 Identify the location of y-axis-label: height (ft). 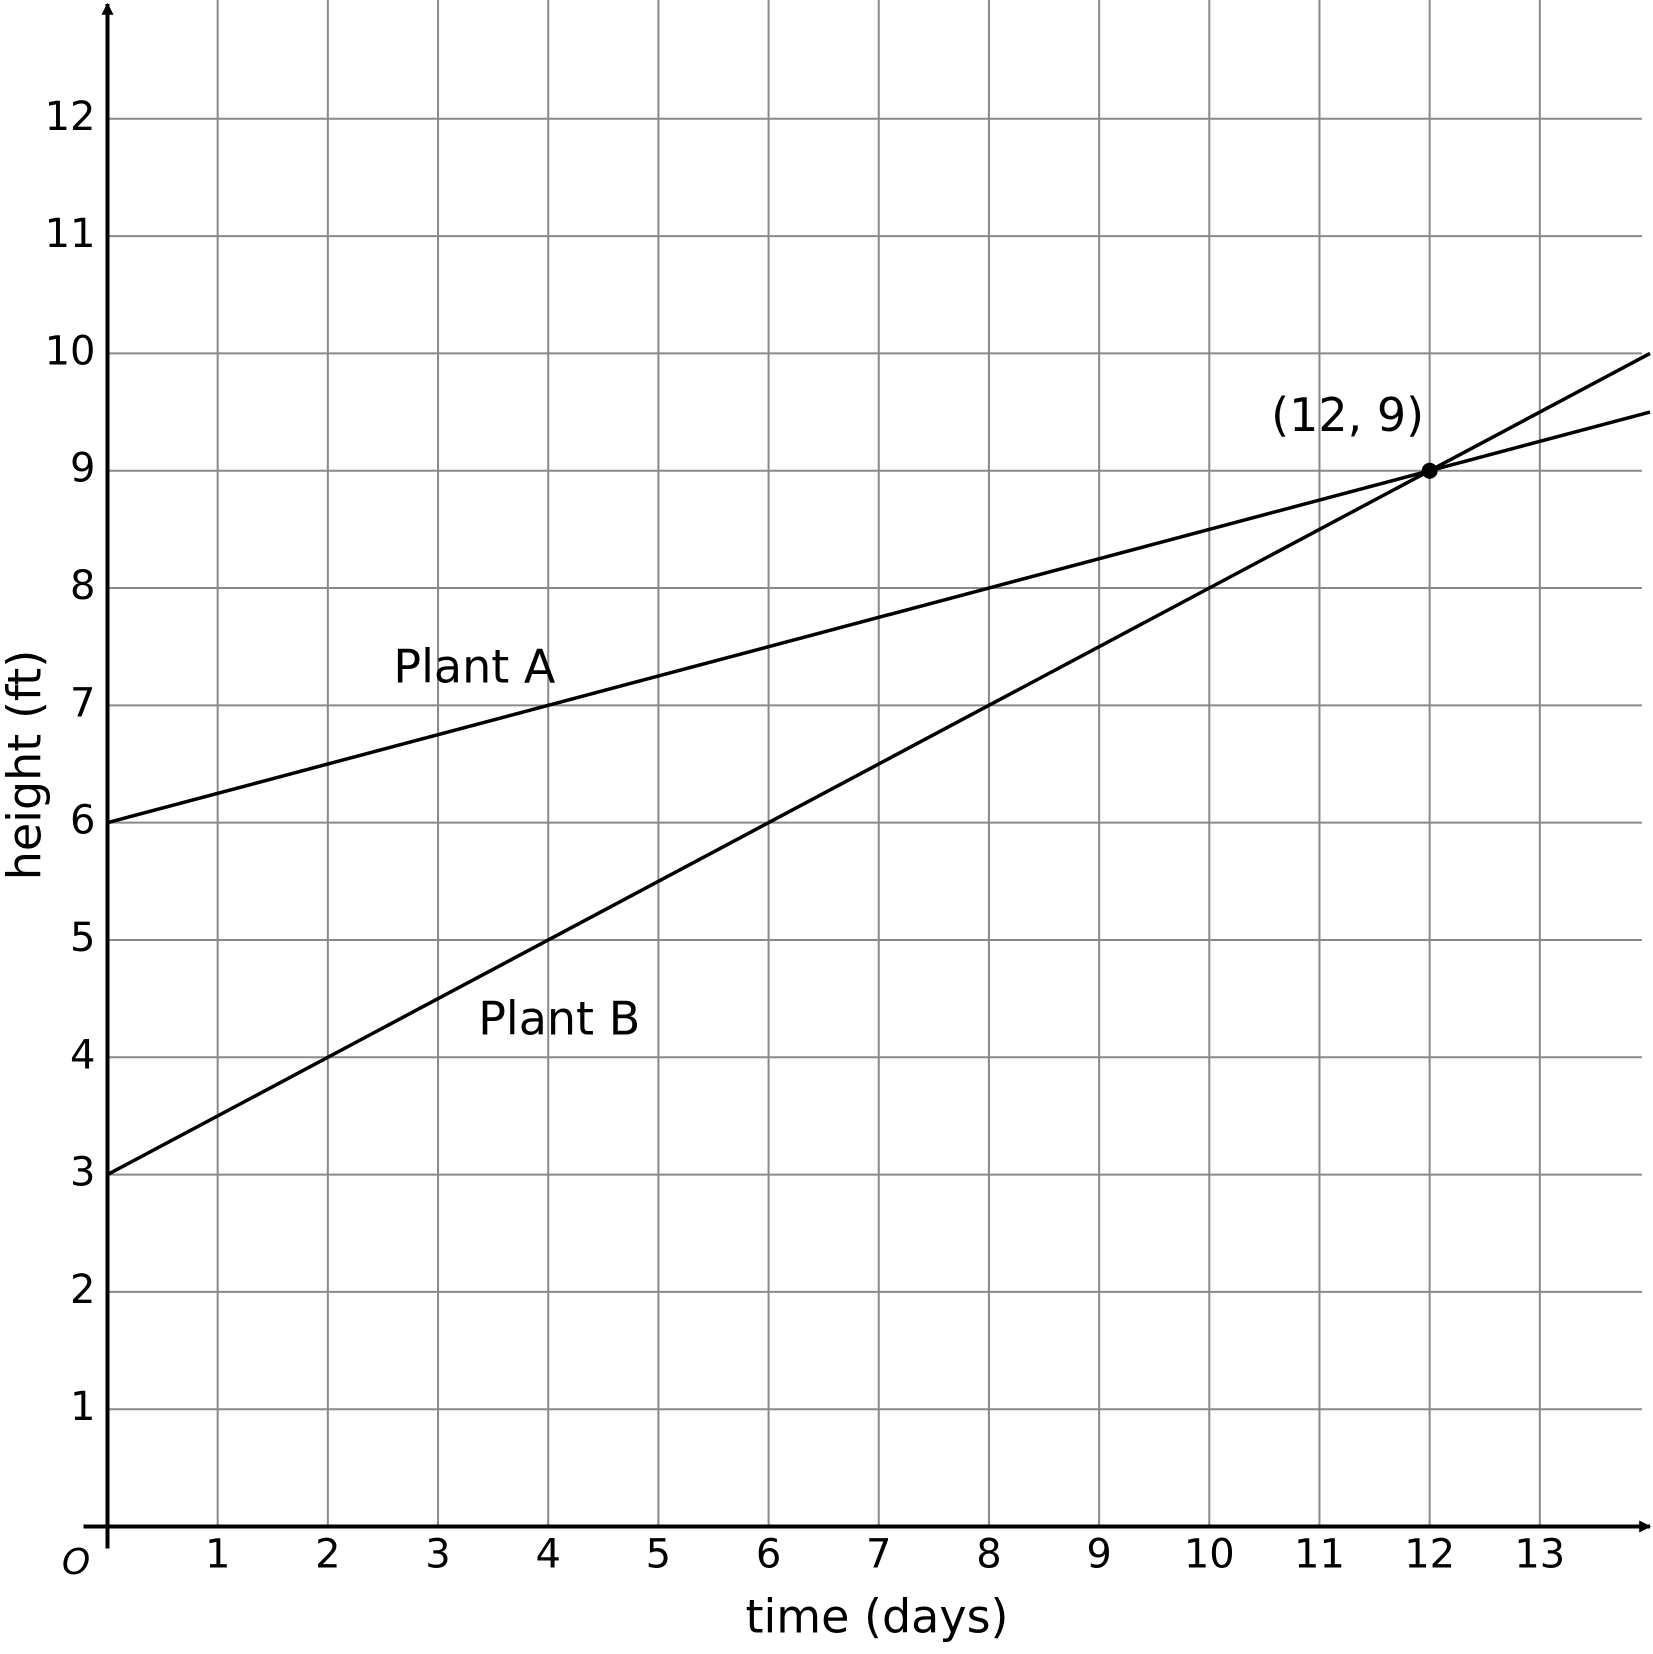
(26, 765).